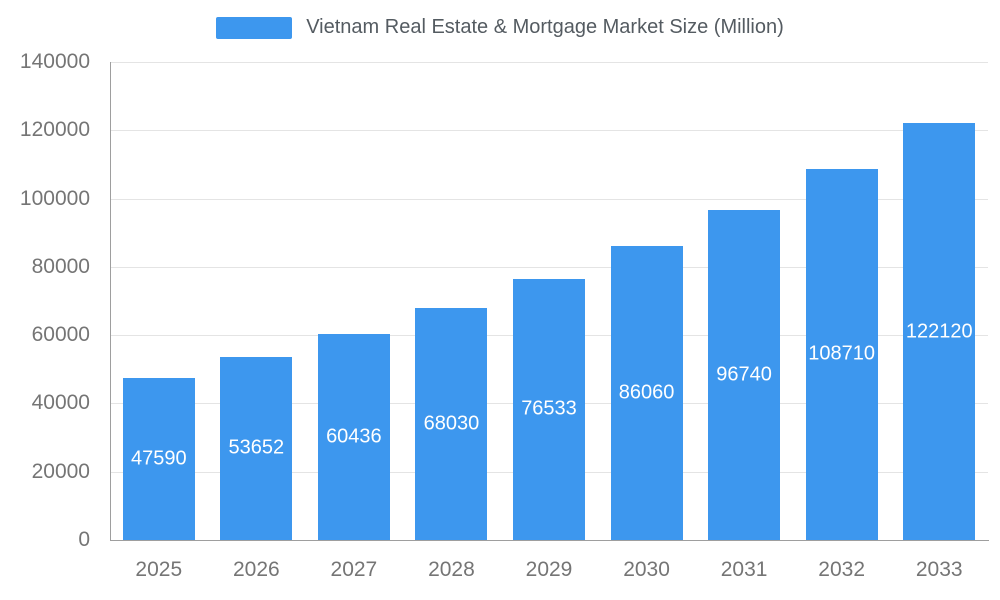 This screenshot has height=600, width=1000. Describe the element at coordinates (60, 471) in the screenshot. I see `y-tick-label: 20000` at that location.